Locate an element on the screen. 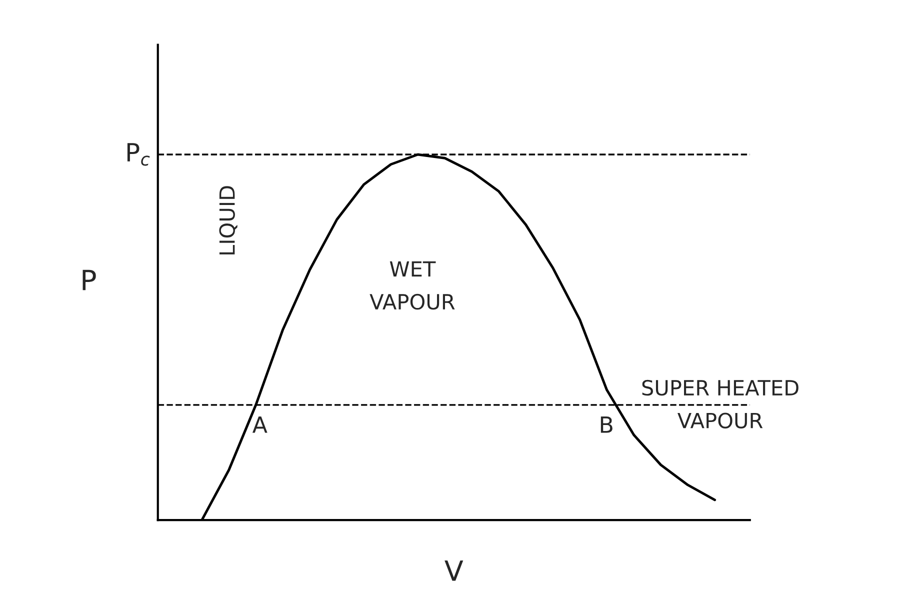 The width and height of the screenshot is (897, 614). annotation: A is located at coordinates (260, 424).